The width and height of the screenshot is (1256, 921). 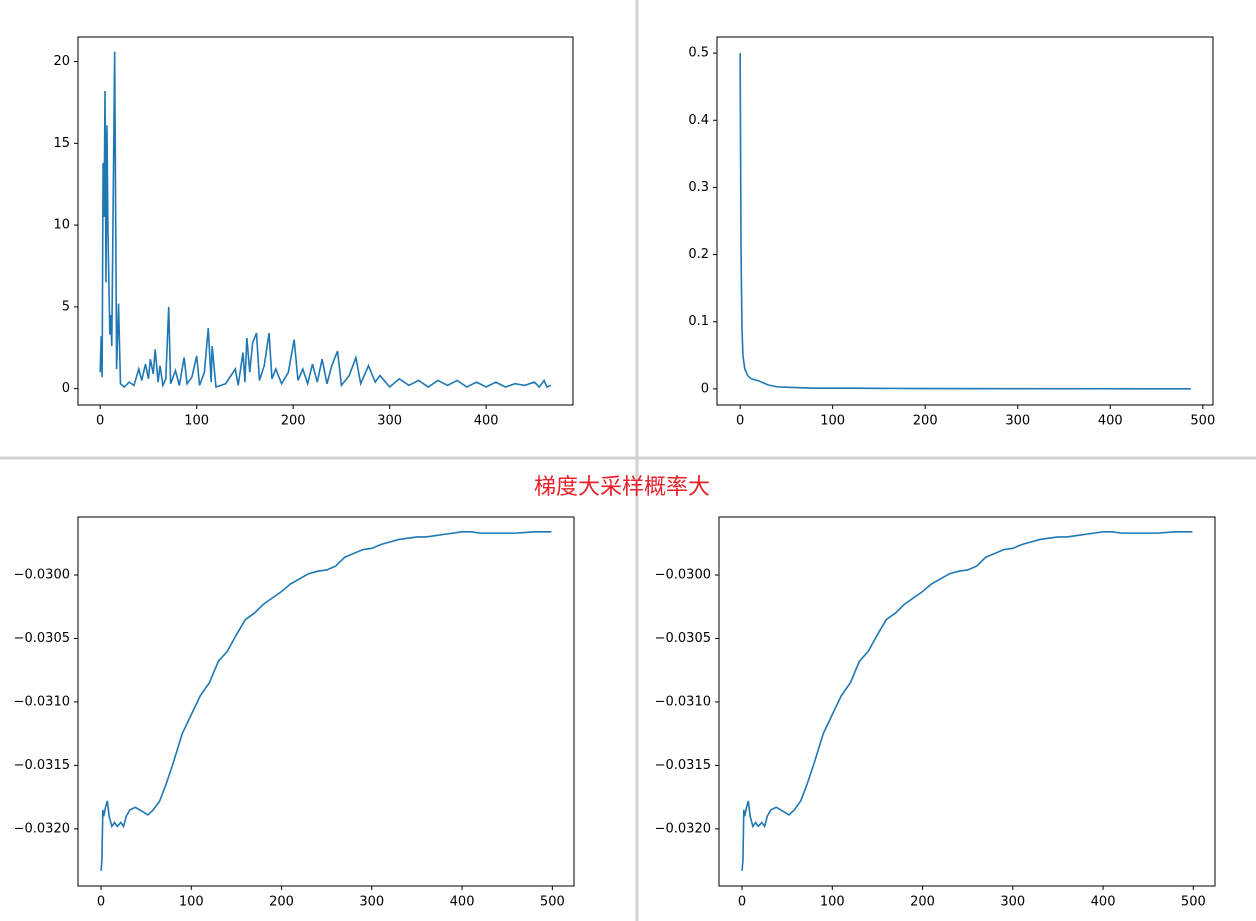 What do you see at coordinates (66, 306) in the screenshot?
I see `y-tick-label: 5` at bounding box center [66, 306].